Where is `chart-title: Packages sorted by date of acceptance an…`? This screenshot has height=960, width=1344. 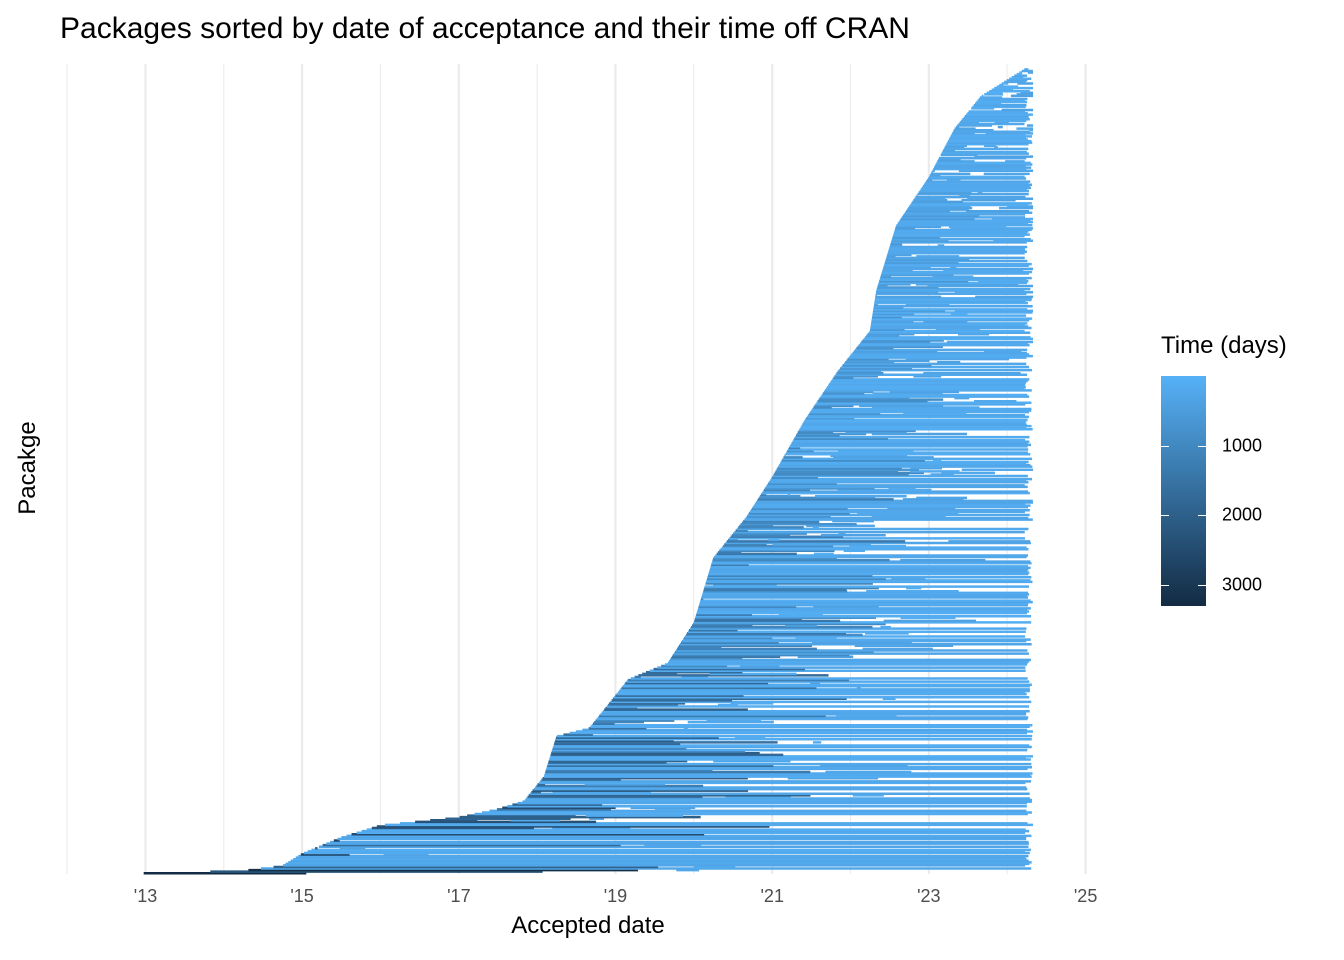 chart-title: Packages sorted by date of acceptance an… is located at coordinates (485, 28).